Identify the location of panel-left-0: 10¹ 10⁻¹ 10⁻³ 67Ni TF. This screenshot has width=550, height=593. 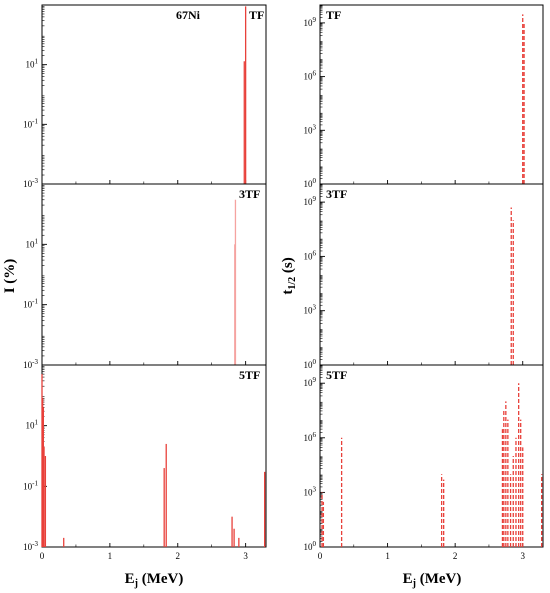
(145, 96).